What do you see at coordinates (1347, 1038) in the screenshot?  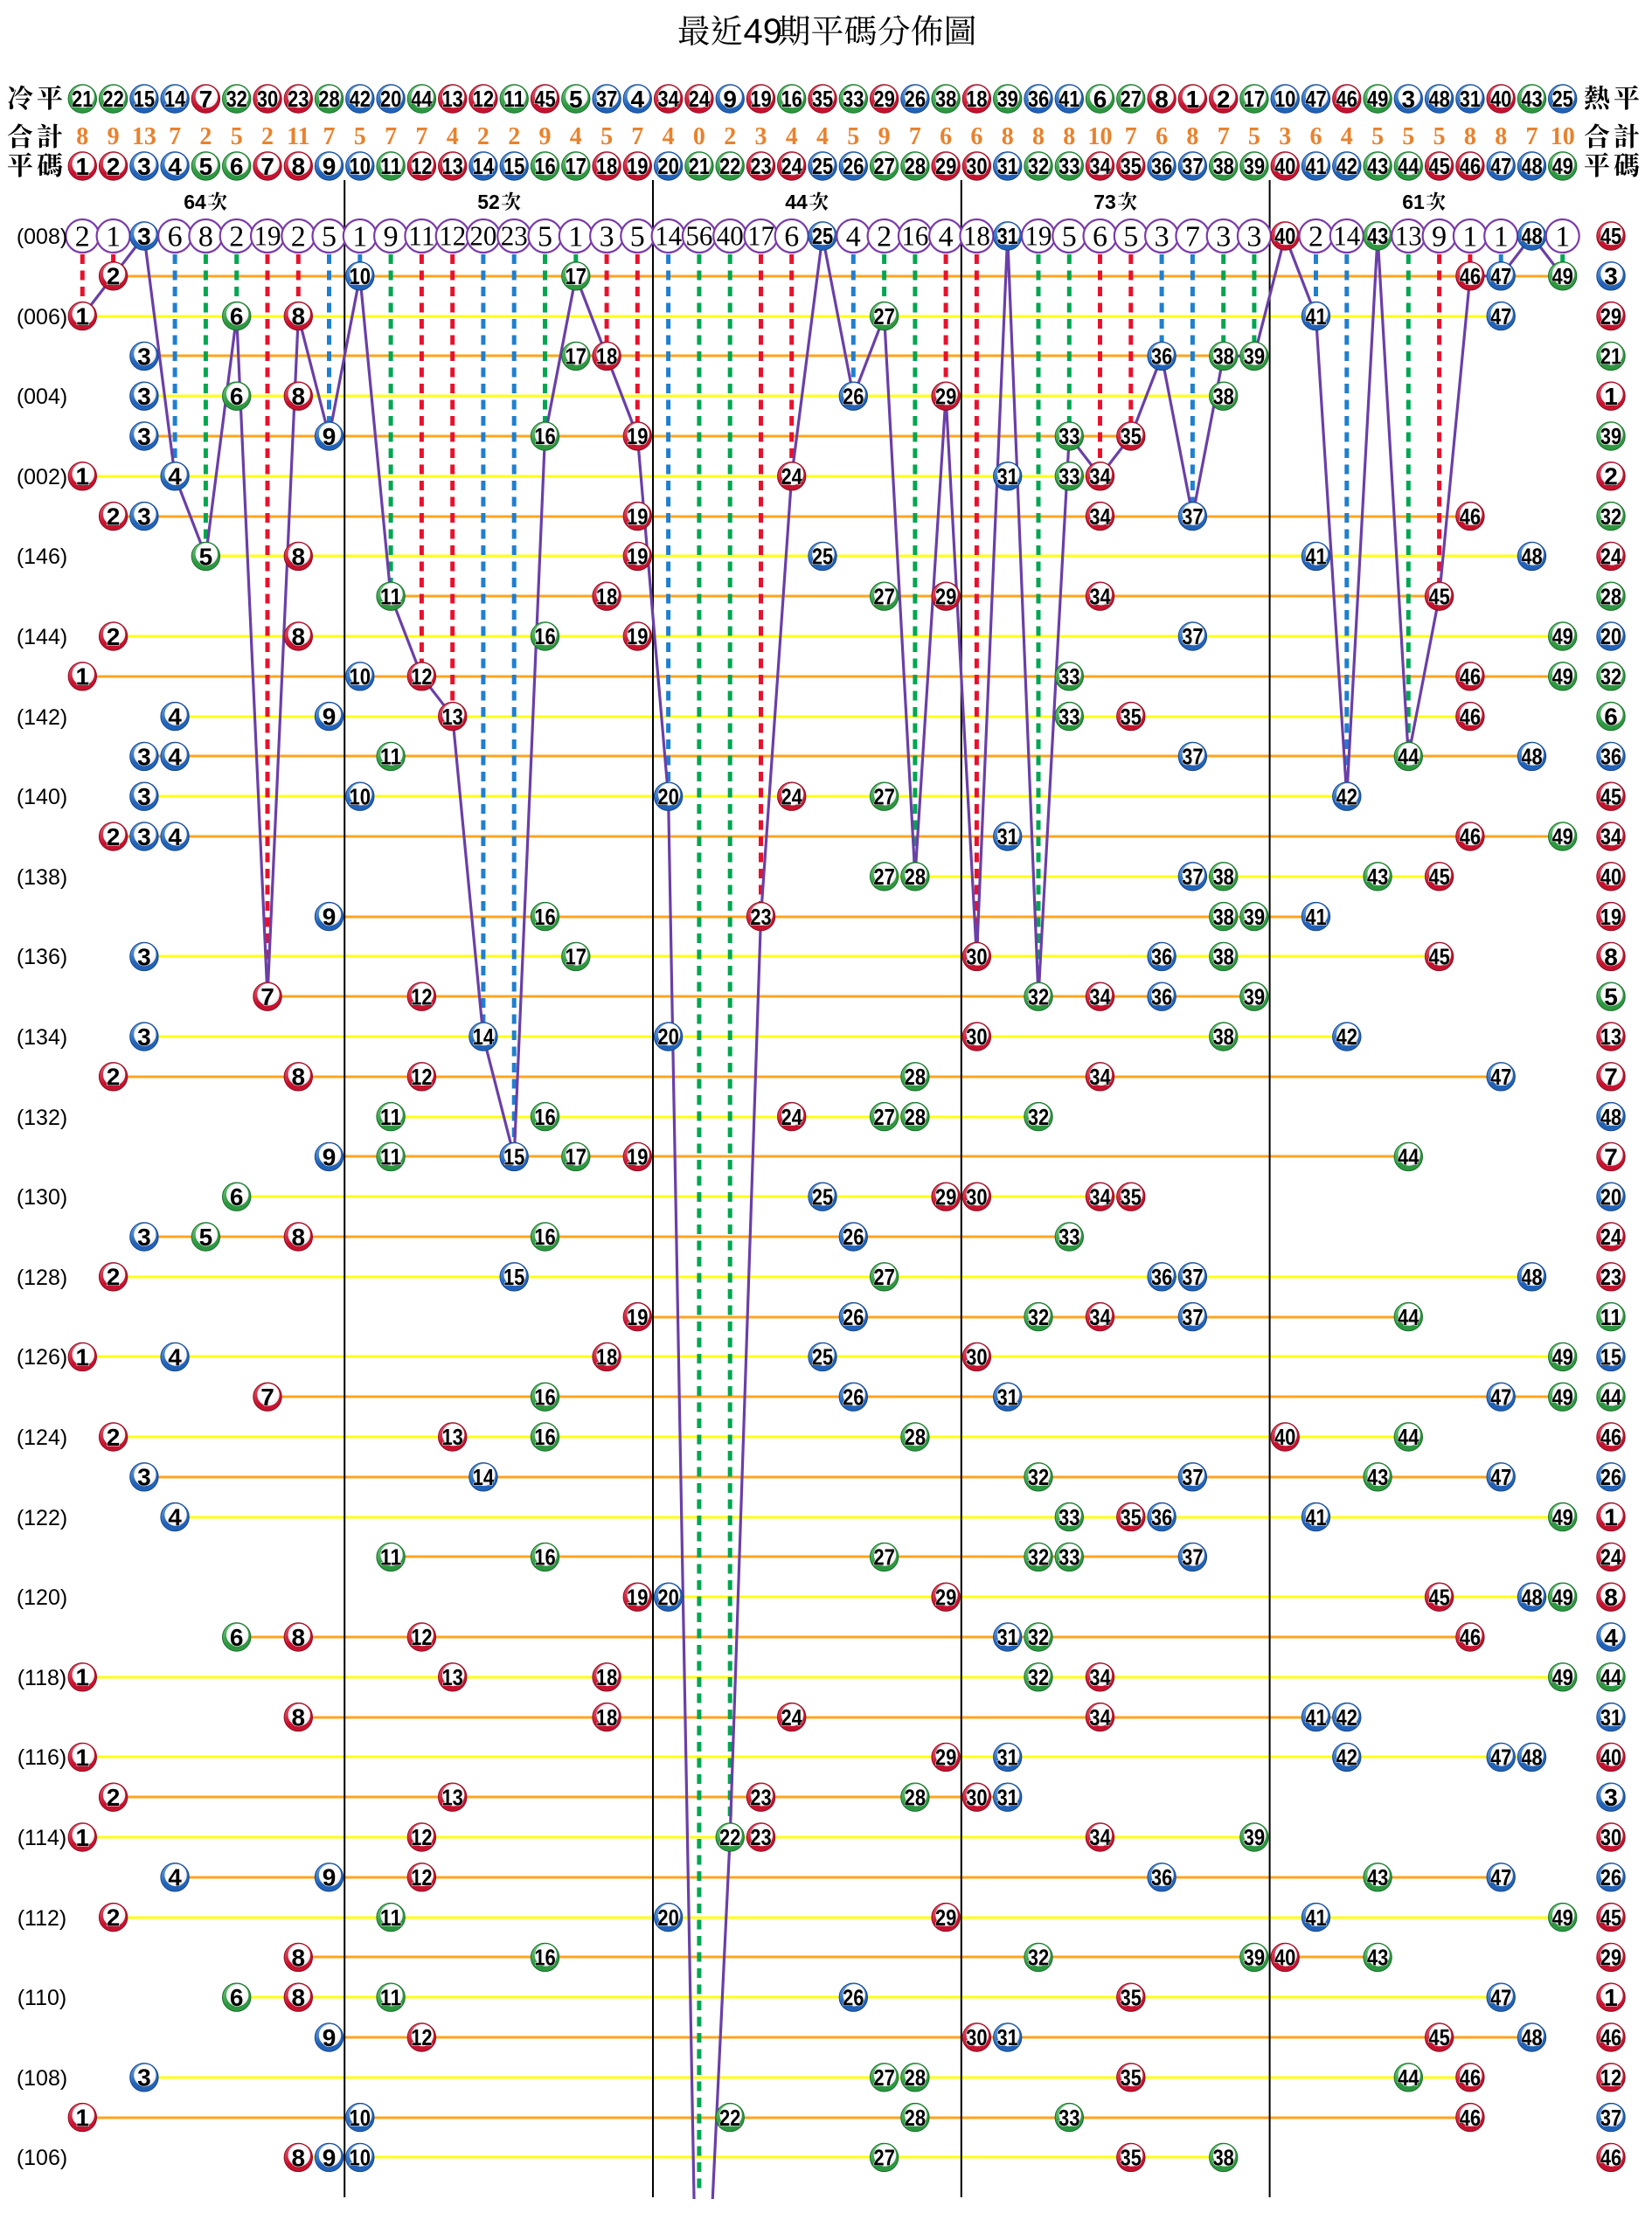 I see `svg-text: 42` at bounding box center [1347, 1038].